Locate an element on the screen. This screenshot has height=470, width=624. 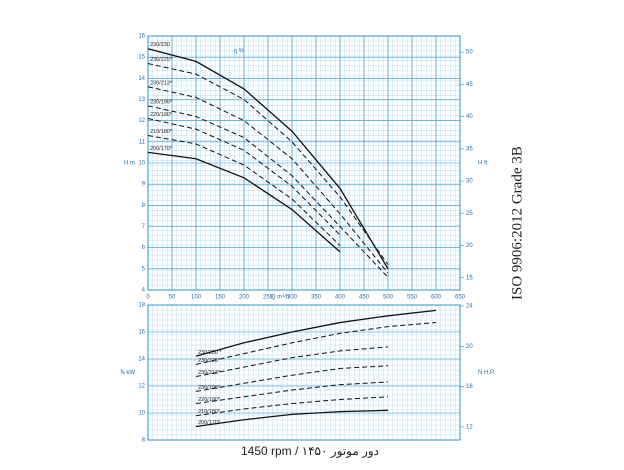
y-axis-label: H m is located at coordinates (129, 164).